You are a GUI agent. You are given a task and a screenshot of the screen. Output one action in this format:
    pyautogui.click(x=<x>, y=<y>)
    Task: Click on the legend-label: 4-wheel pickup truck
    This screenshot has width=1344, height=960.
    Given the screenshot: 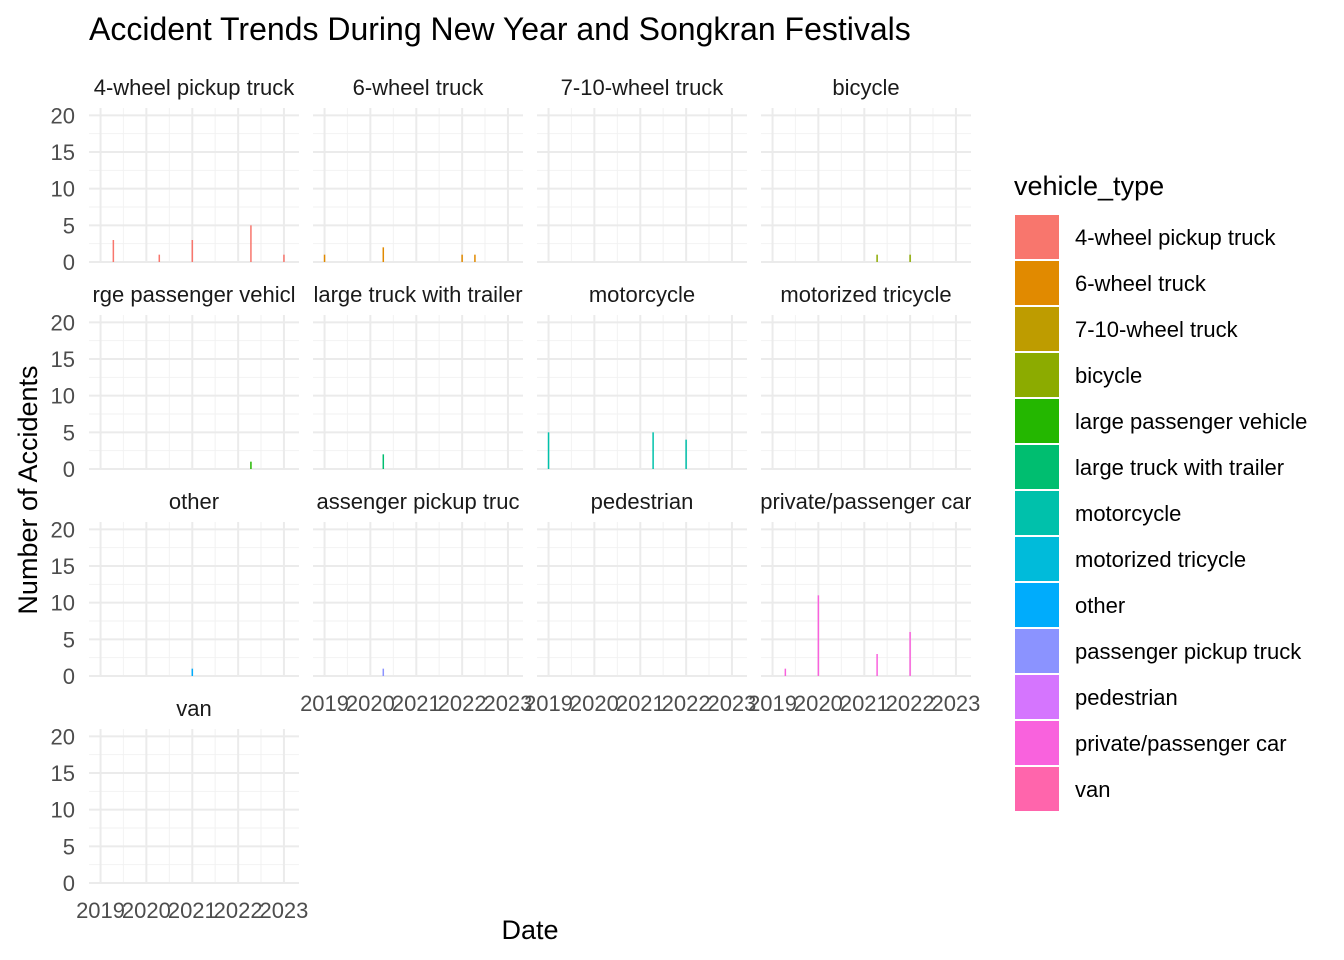 What is the action you would take?
    pyautogui.click(x=1176, y=237)
    